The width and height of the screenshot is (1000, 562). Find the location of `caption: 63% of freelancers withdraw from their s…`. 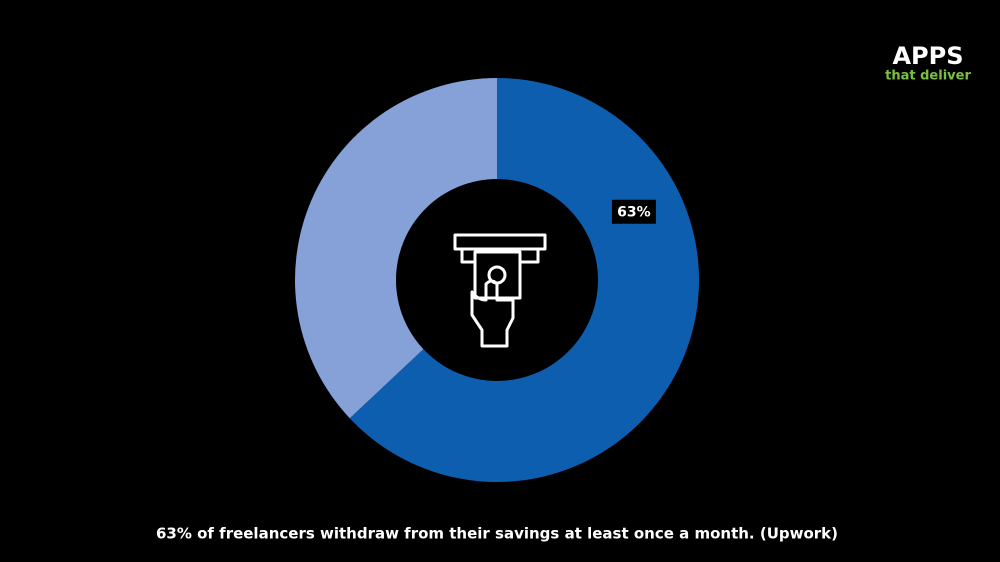

caption: 63% of freelancers withdraw from their s… is located at coordinates (497, 534).